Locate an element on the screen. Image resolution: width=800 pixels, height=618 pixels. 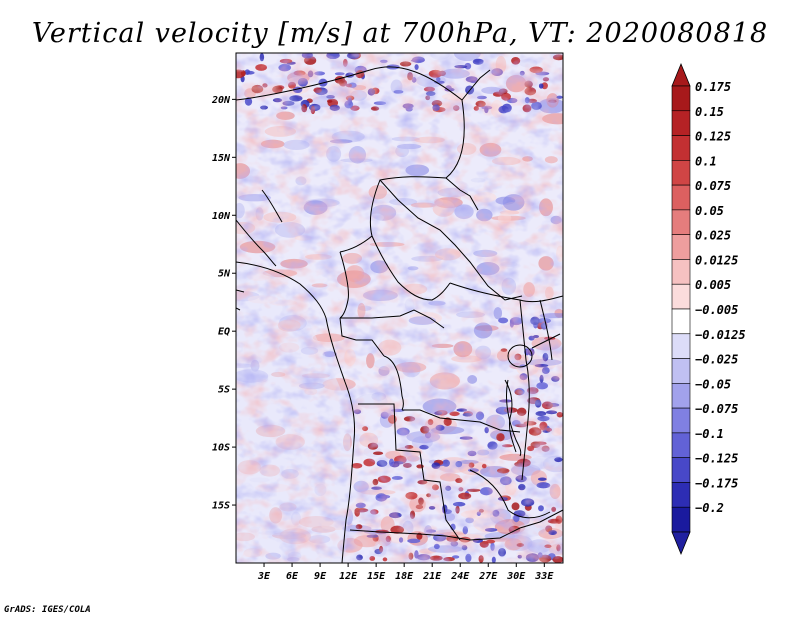
x-tick-label: 18E is located at coordinates (404, 576).